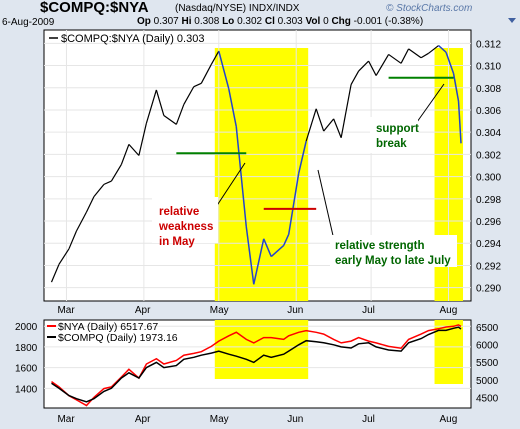 This screenshot has width=520, height=429. What do you see at coordinates (237, 8) in the screenshot?
I see `exchange-label: (Nasdaq/NYSE) INDX/INDX` at bounding box center [237, 8].